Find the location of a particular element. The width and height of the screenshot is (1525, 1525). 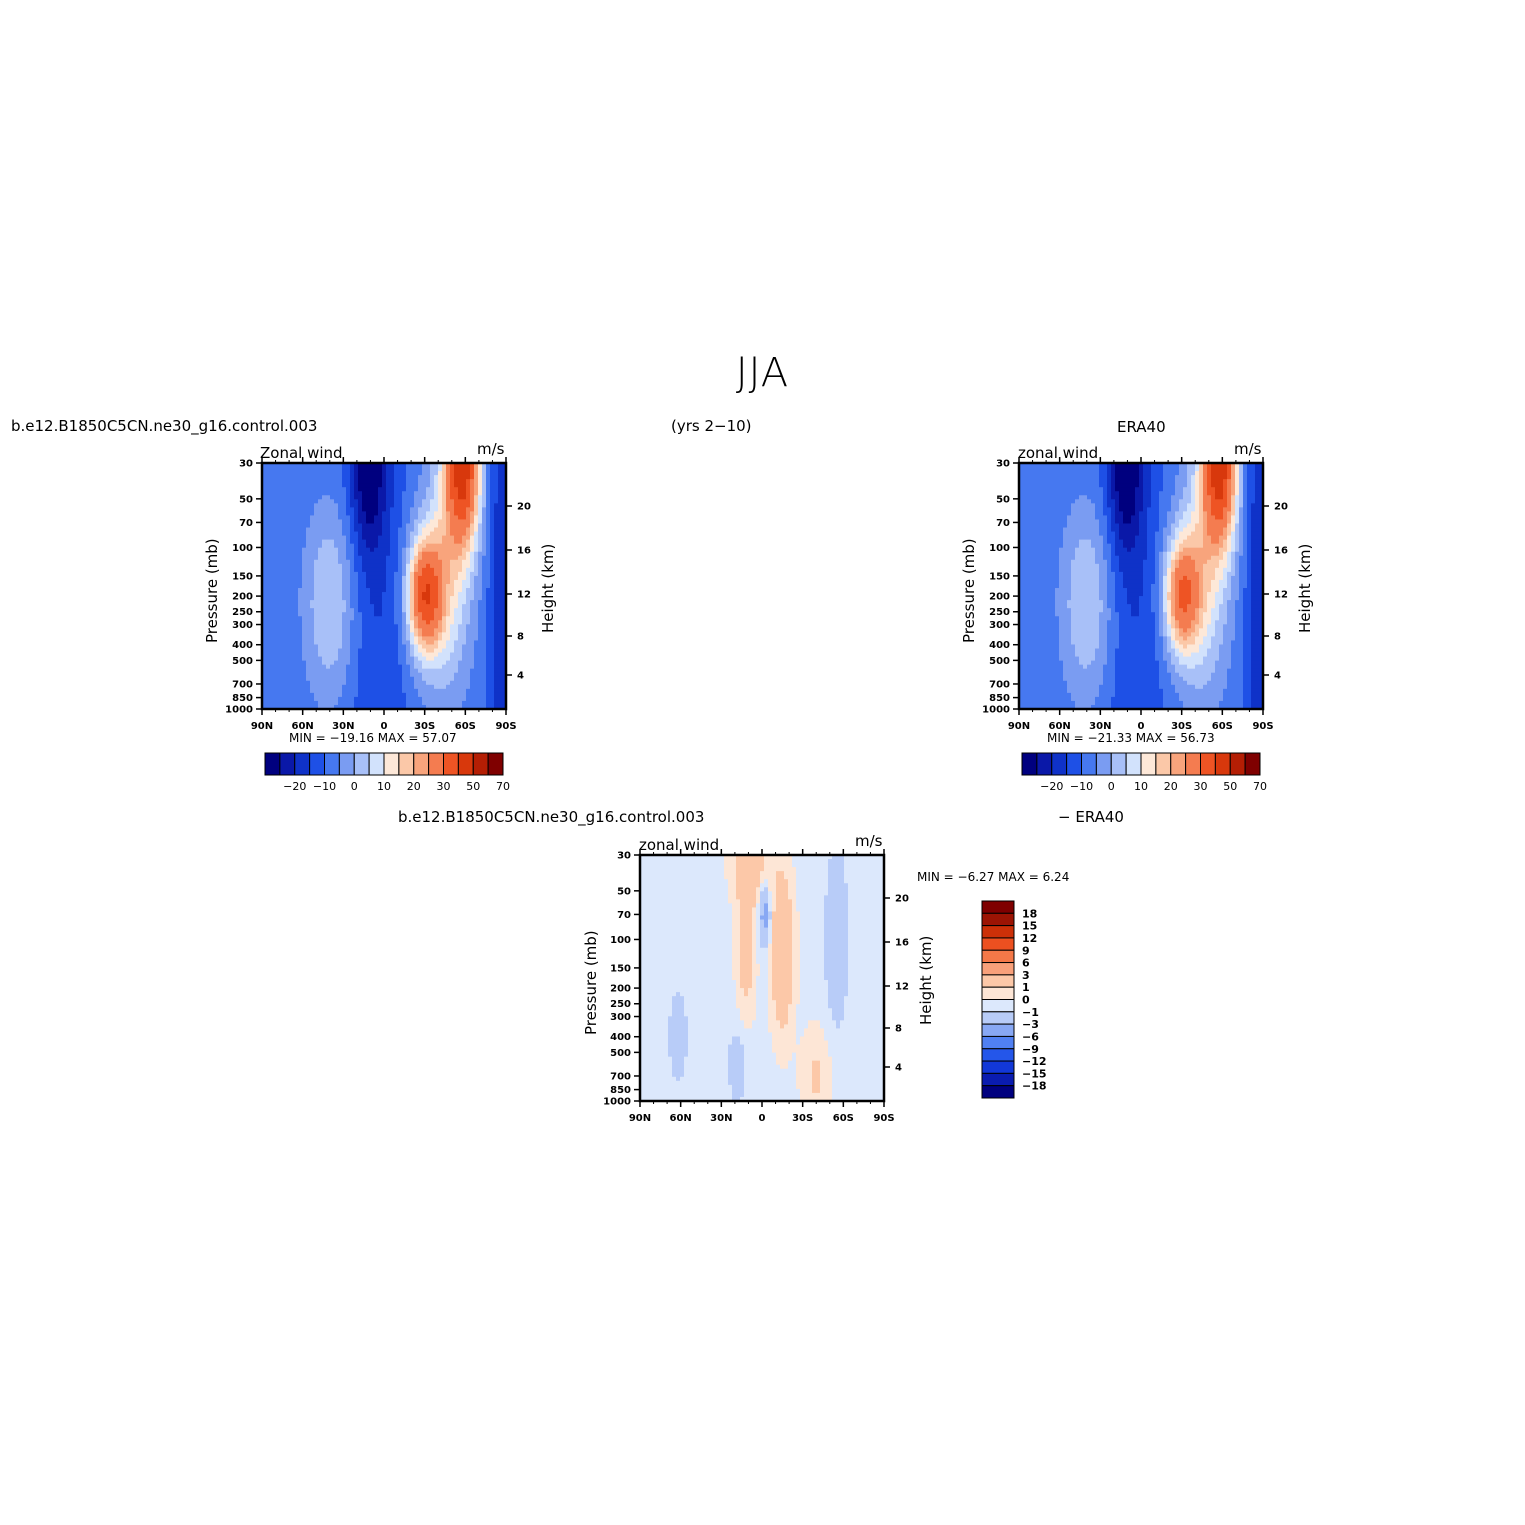

colorbar-label: 70 is located at coordinates (503, 786).